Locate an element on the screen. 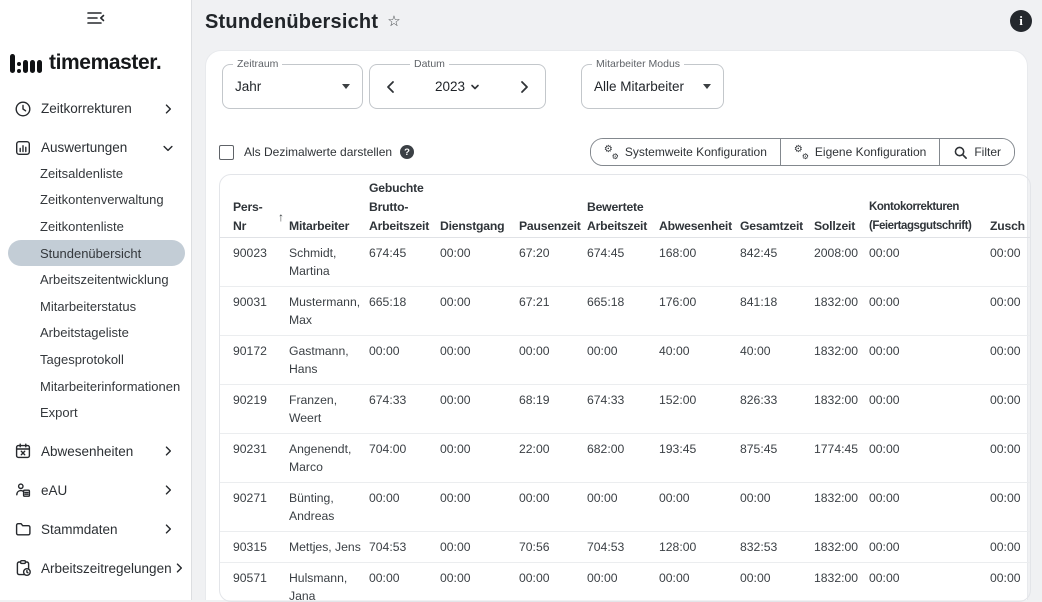 The width and height of the screenshot is (1042, 602). cell-value: 128:00 is located at coordinates (699, 547).